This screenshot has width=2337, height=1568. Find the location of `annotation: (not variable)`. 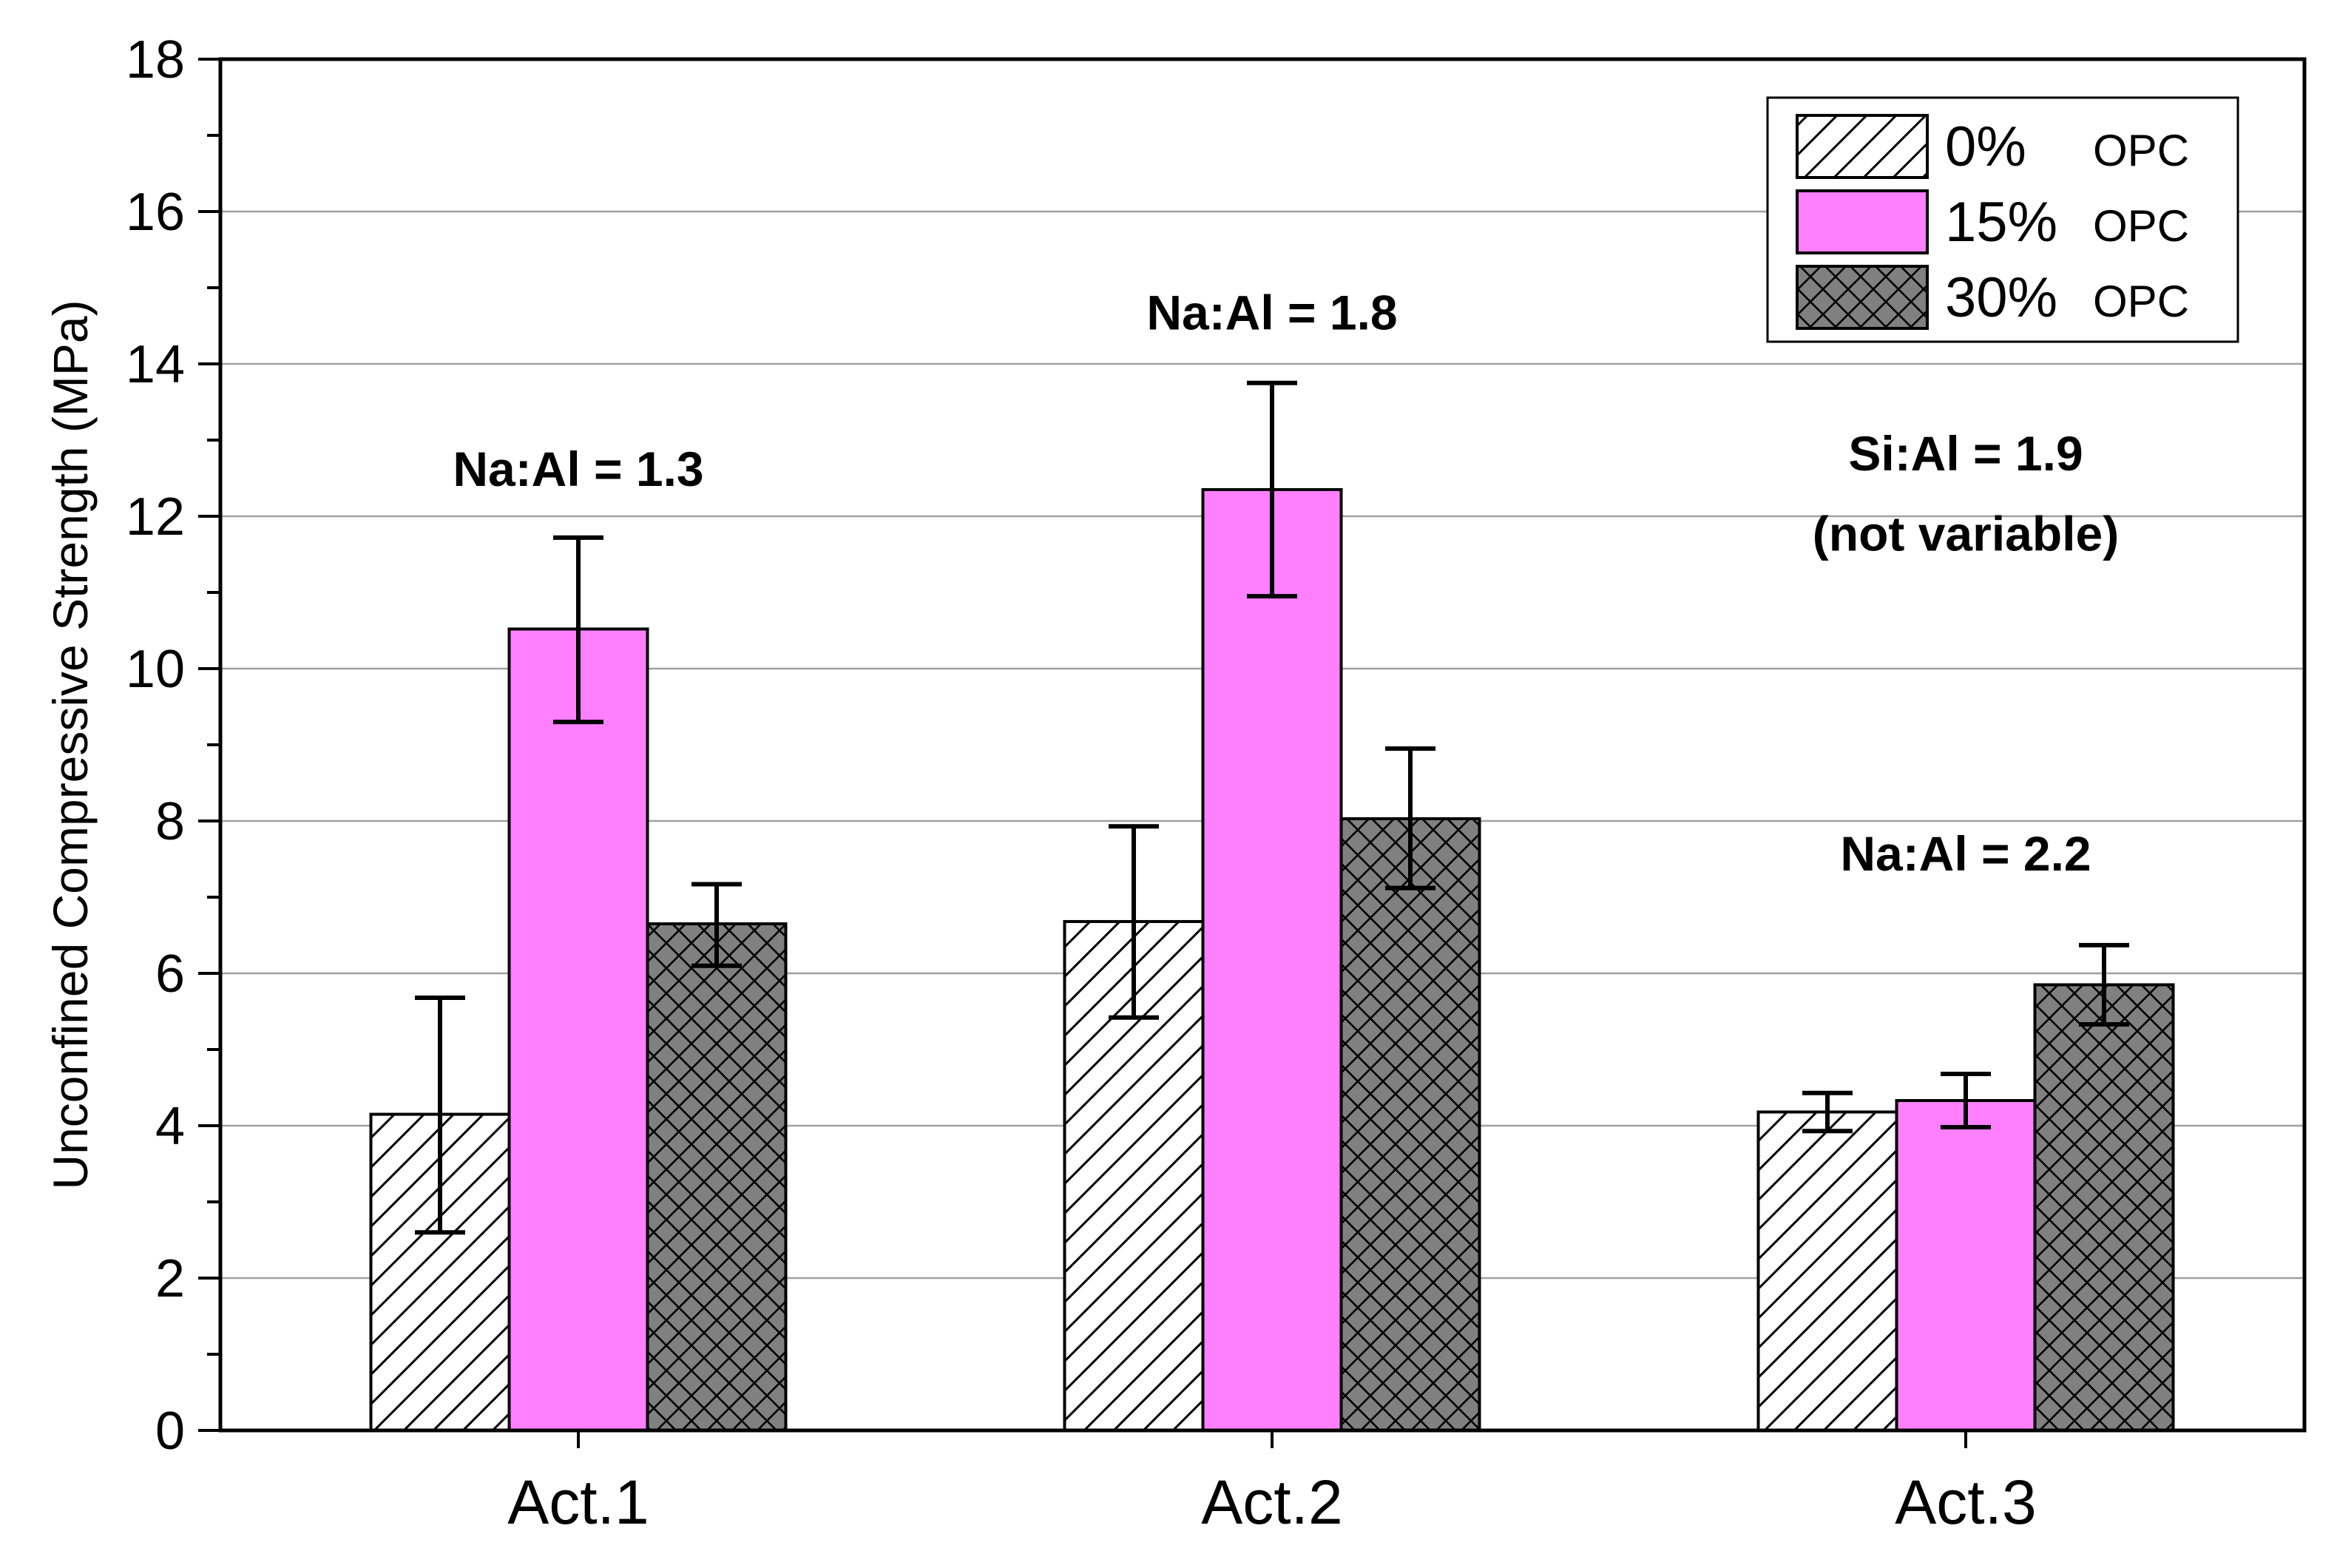

annotation: (not variable) is located at coordinates (1966, 533).